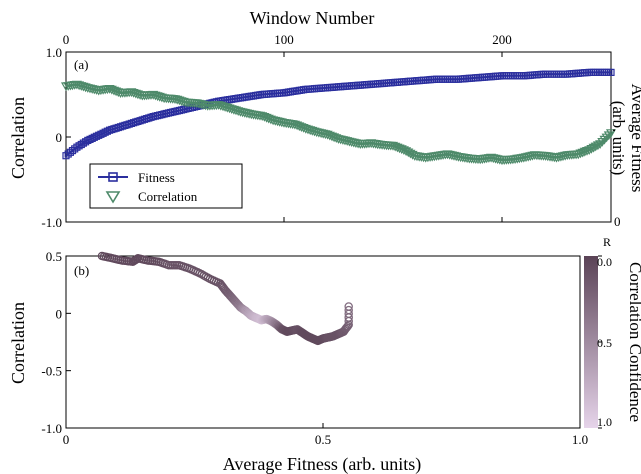 The width and height of the screenshot is (641, 474). Describe the element at coordinates (607, 242) in the screenshot. I see `colorbar-top-letter: R` at that location.